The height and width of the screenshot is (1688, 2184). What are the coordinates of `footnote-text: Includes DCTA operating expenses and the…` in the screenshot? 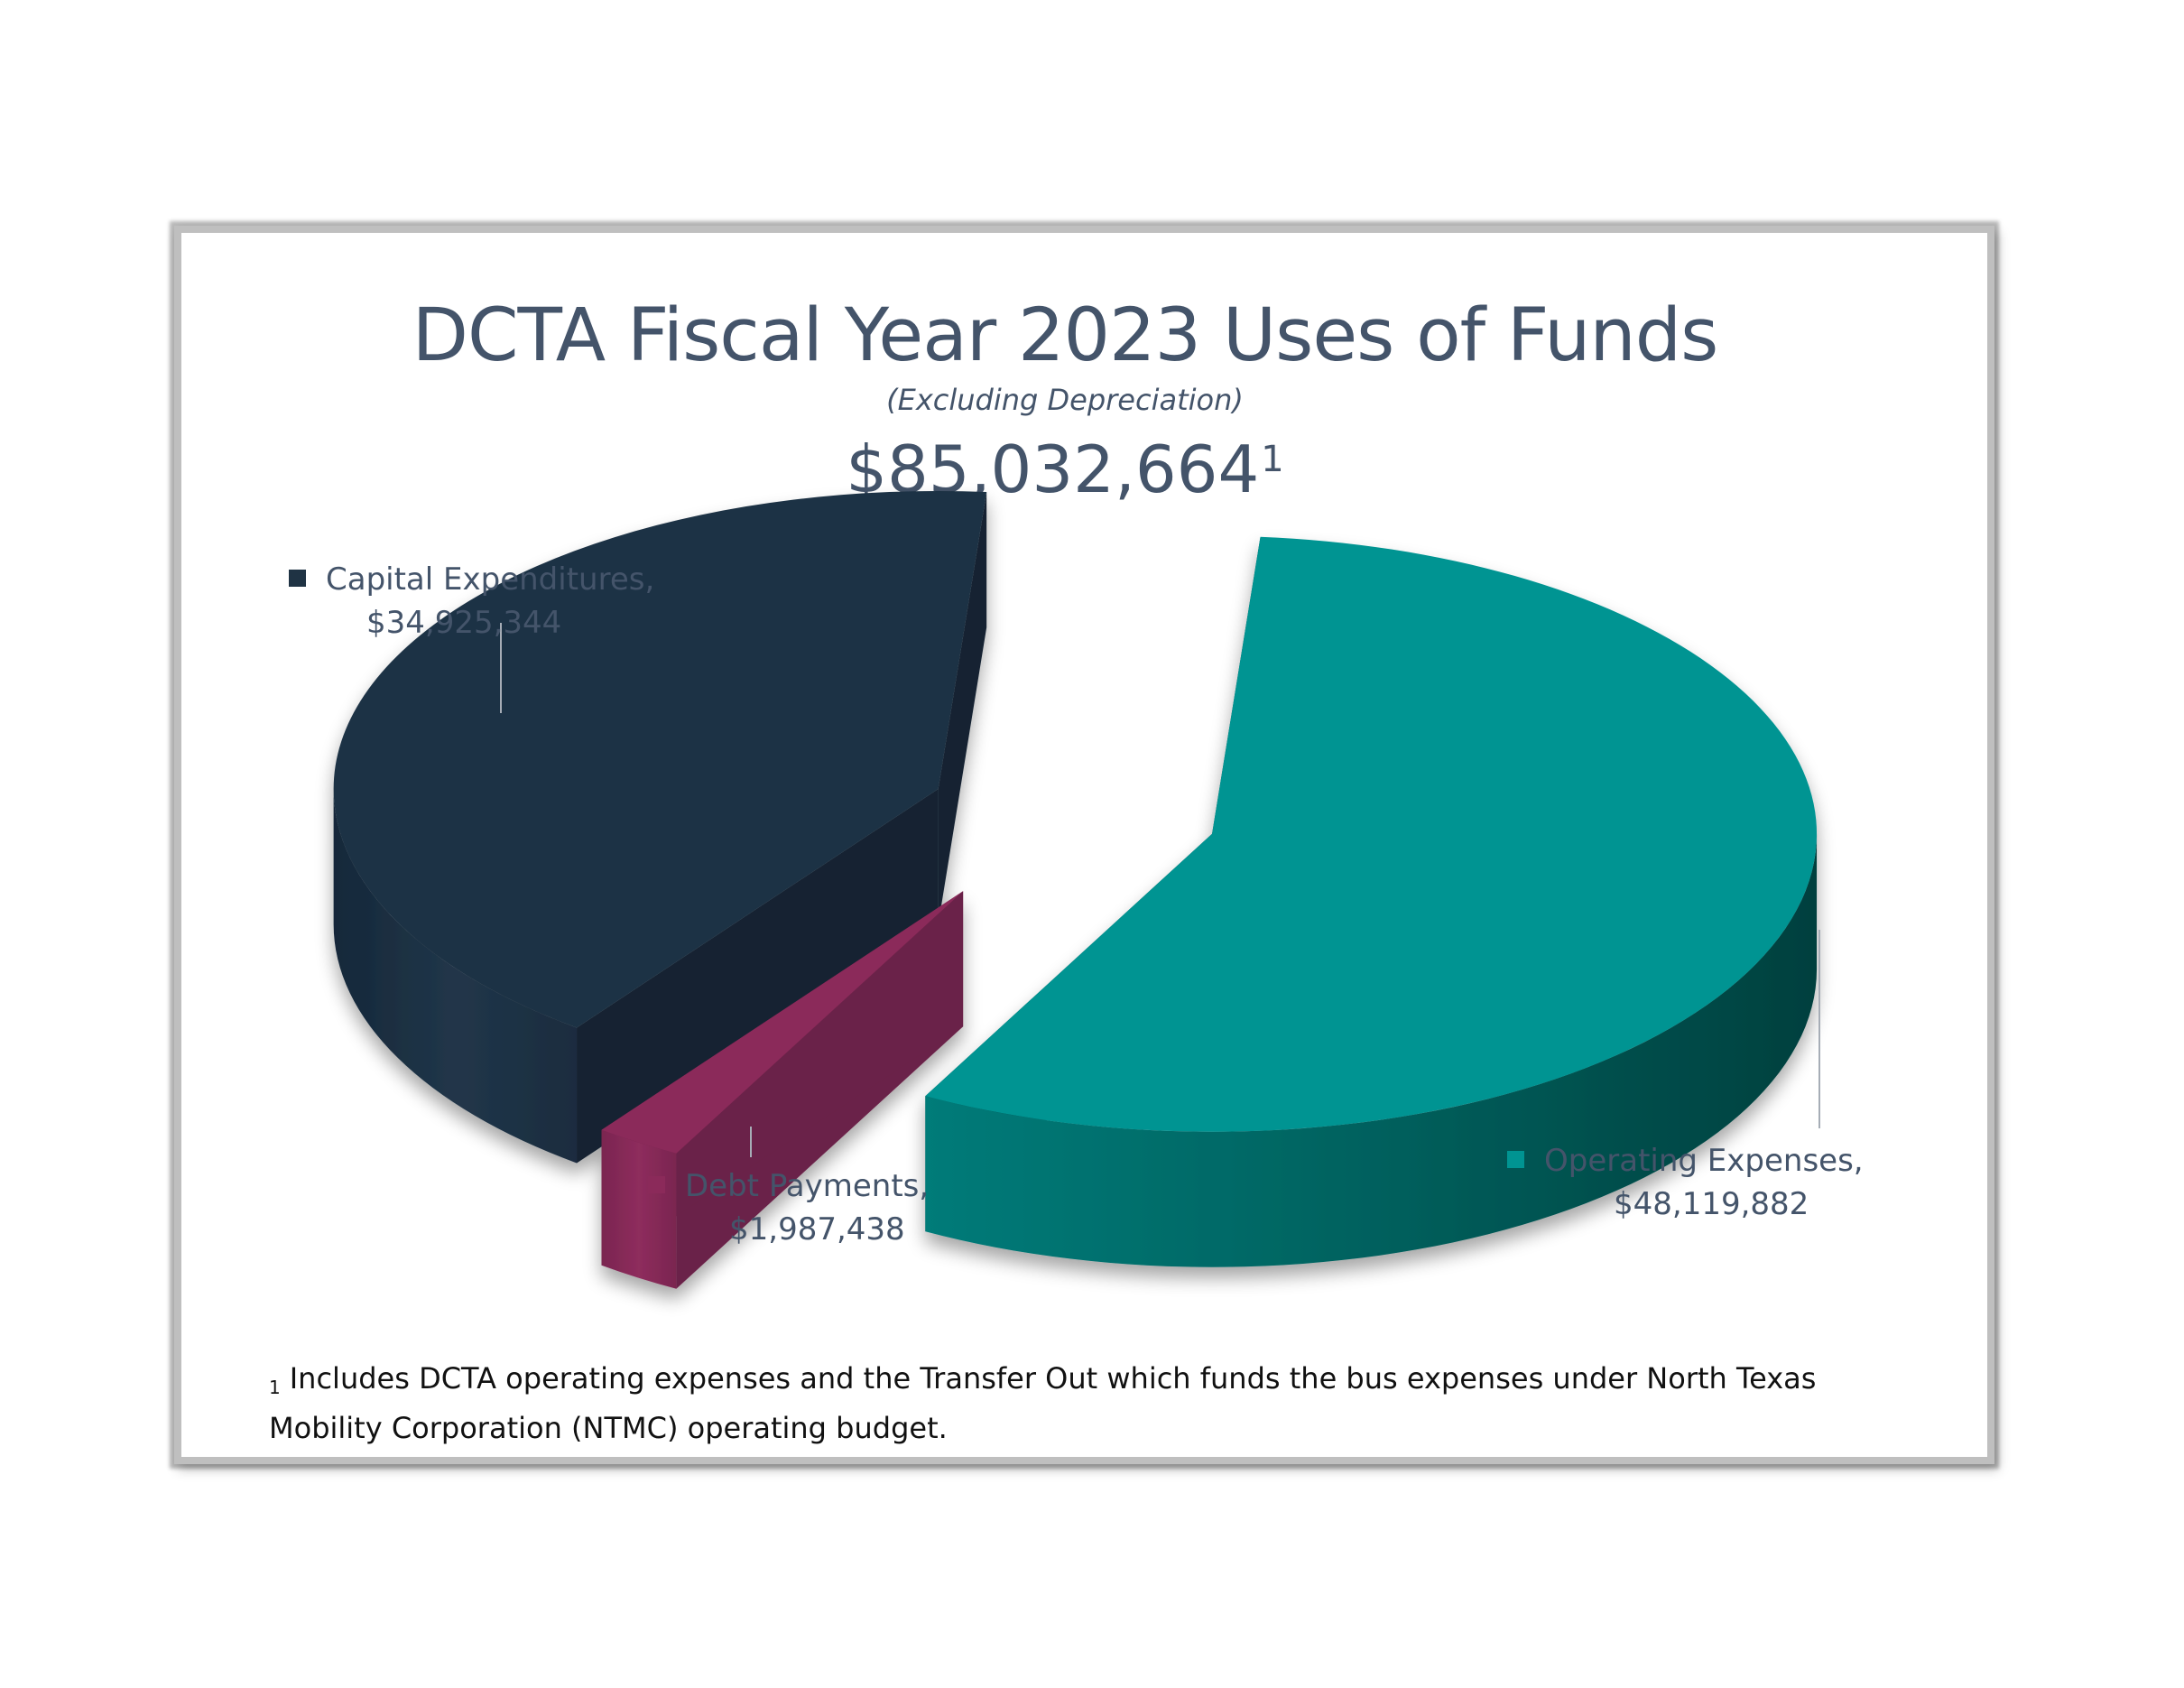 It's located at (1043, 1403).